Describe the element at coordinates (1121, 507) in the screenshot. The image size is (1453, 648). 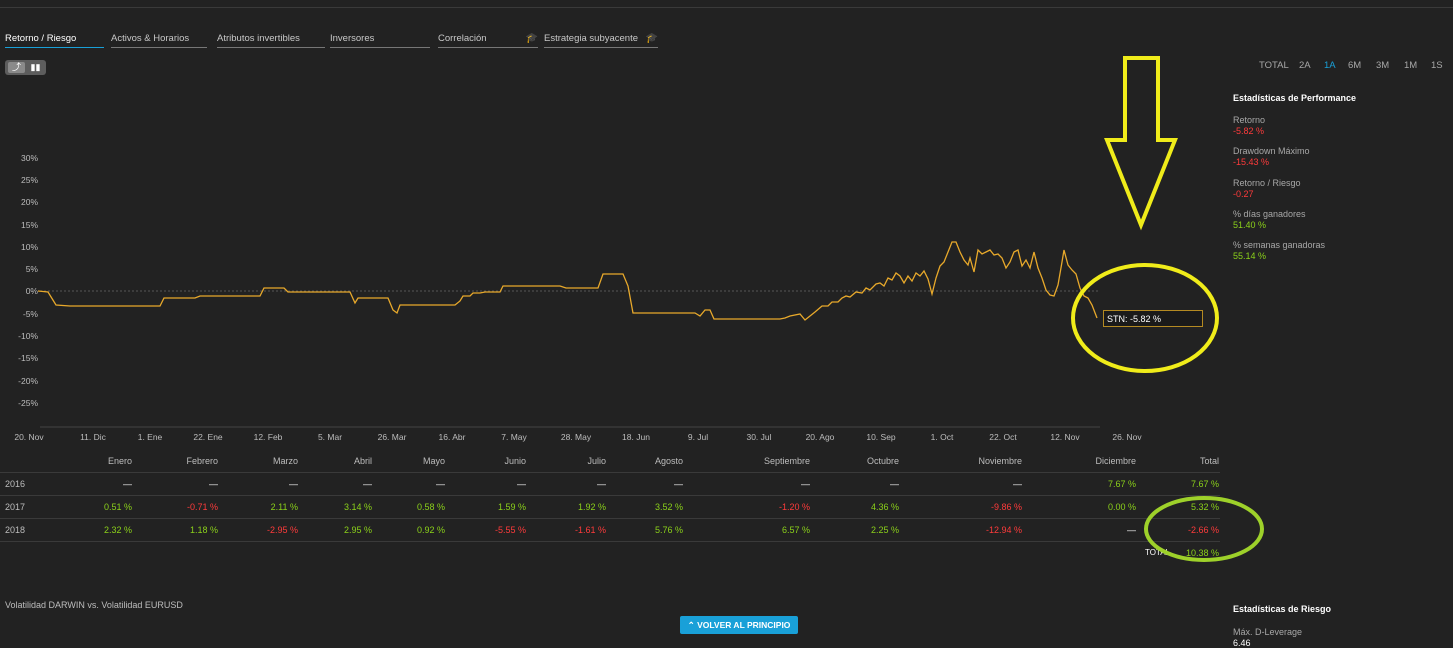
I see `table-cell: 0.00 %` at that location.